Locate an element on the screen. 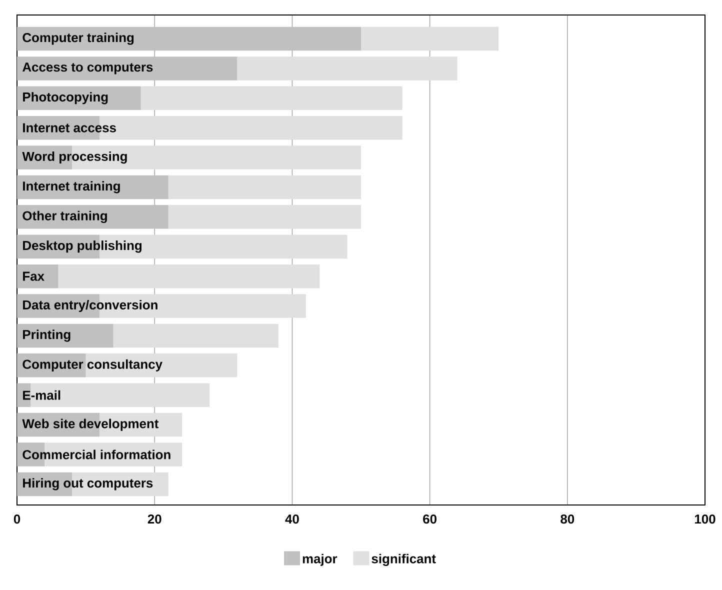  y-tick-label: Printing is located at coordinates (46, 336).